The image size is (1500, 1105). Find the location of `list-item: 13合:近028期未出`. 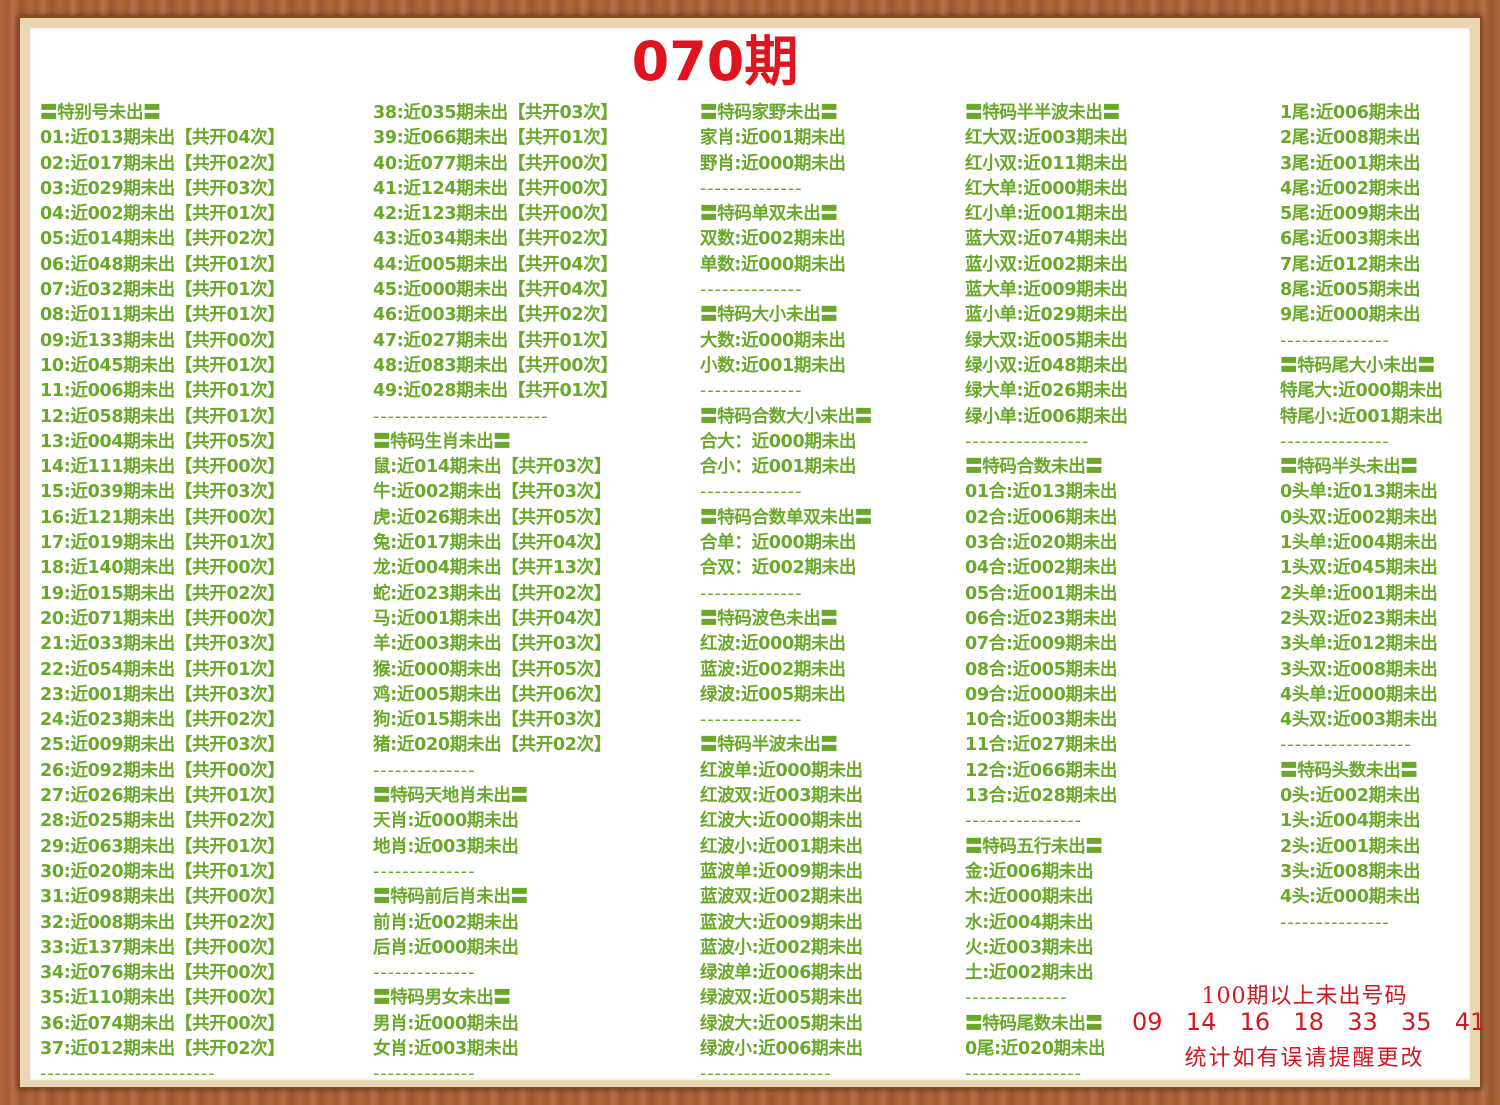

list-item: 13合:近028期未出 is located at coordinates (1041, 796).